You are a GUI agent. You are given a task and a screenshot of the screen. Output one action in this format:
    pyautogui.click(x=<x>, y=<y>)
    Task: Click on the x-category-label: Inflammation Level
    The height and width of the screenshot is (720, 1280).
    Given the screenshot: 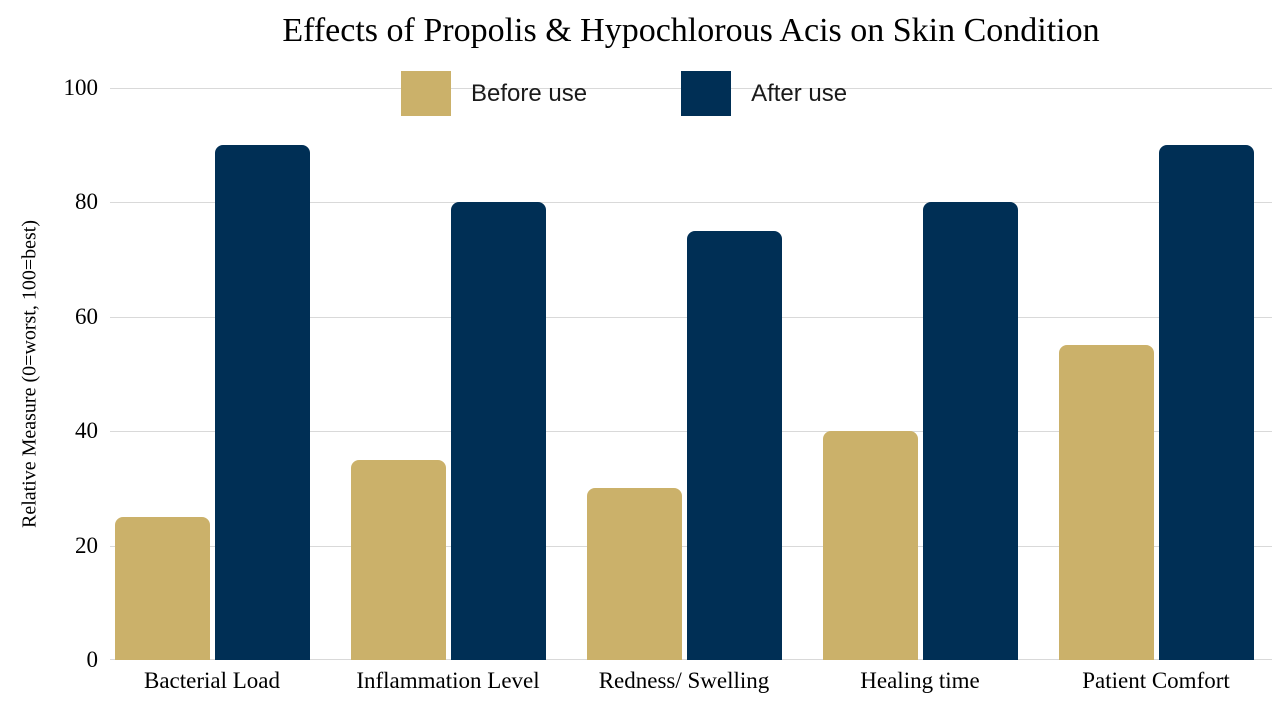 What is the action you would take?
    pyautogui.click(x=448, y=680)
    